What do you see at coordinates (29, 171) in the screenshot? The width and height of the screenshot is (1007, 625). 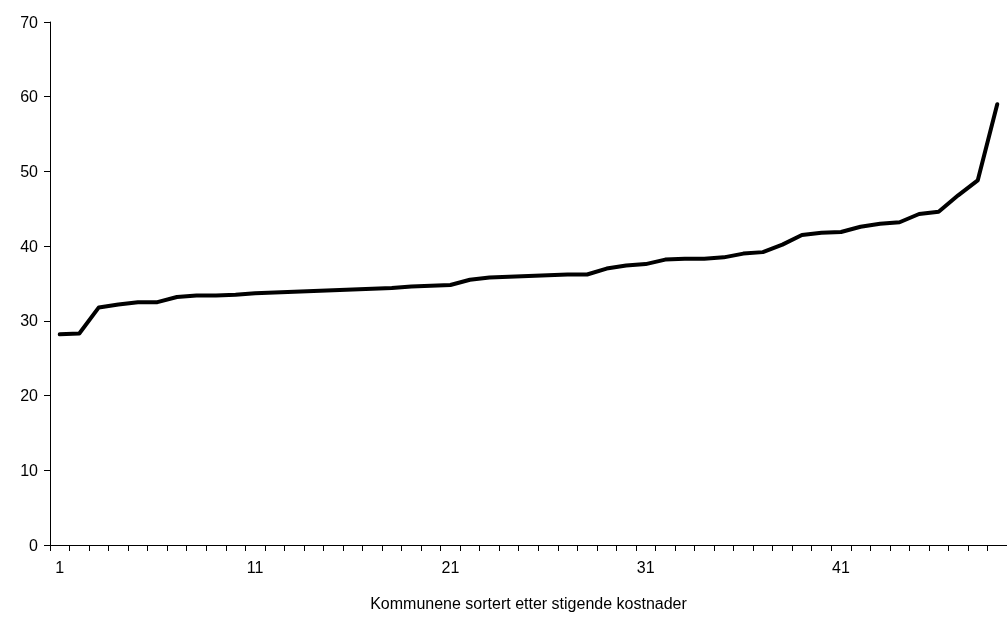 I see `y-tick-label: 50` at bounding box center [29, 171].